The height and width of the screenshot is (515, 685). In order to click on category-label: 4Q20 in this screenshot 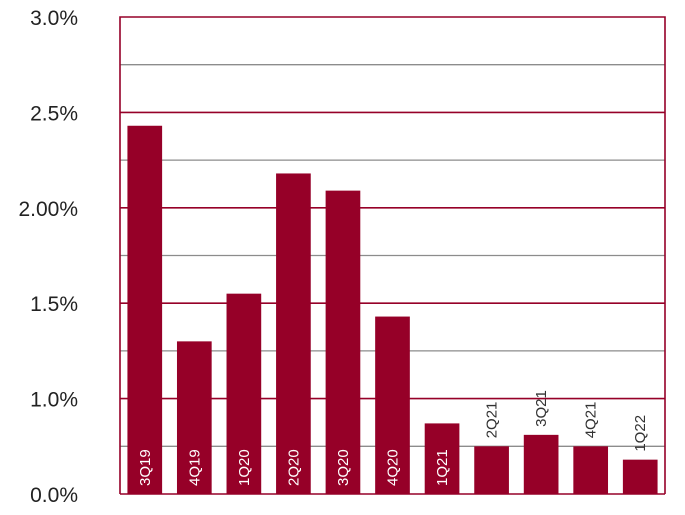, I will do `click(393, 467)`.